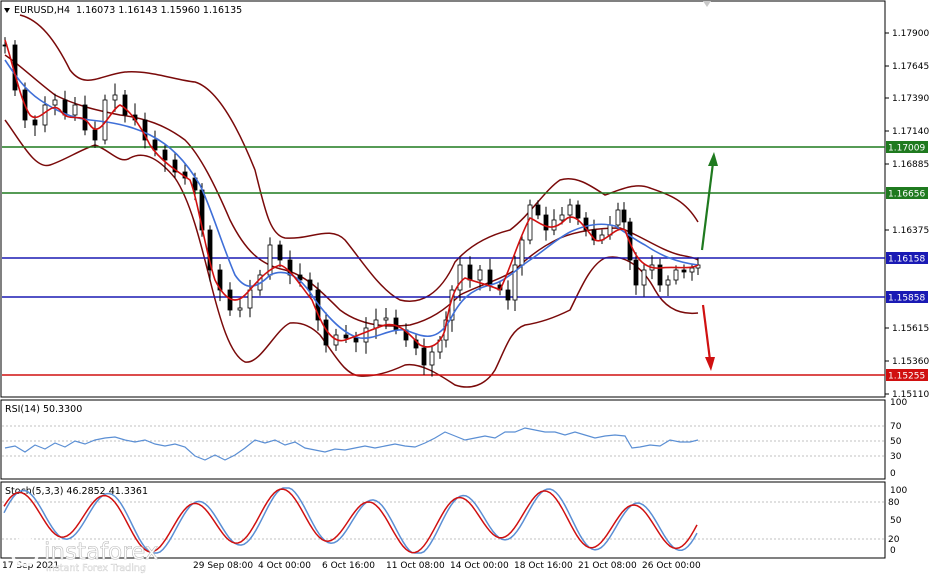  I want to click on rsi-scale-tick: 30, so click(896, 457).